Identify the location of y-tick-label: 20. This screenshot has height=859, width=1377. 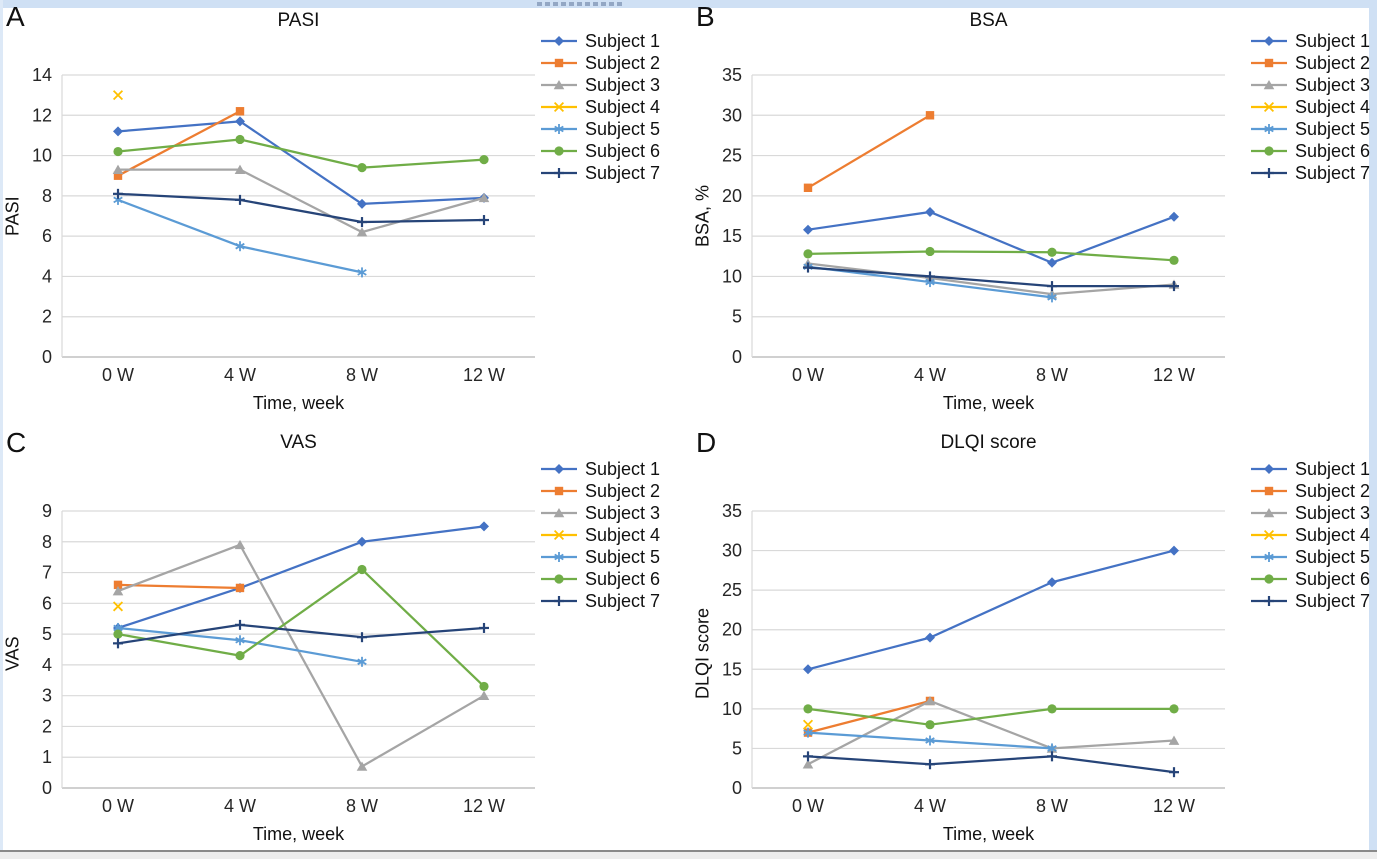
(732, 630).